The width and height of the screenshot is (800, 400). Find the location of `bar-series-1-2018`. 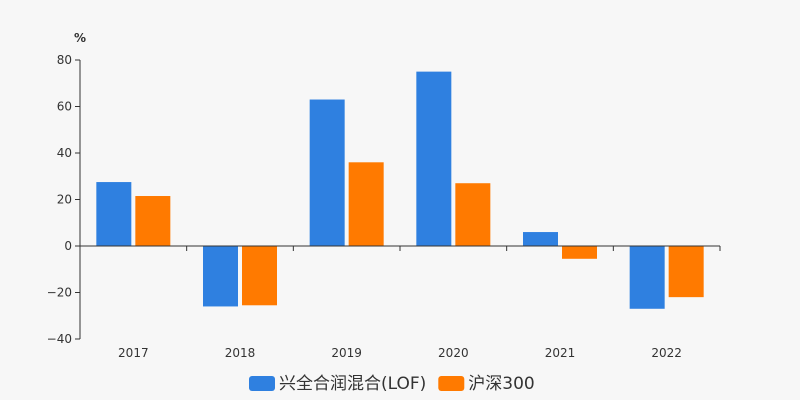

bar-series-1-2018 is located at coordinates (220, 276).